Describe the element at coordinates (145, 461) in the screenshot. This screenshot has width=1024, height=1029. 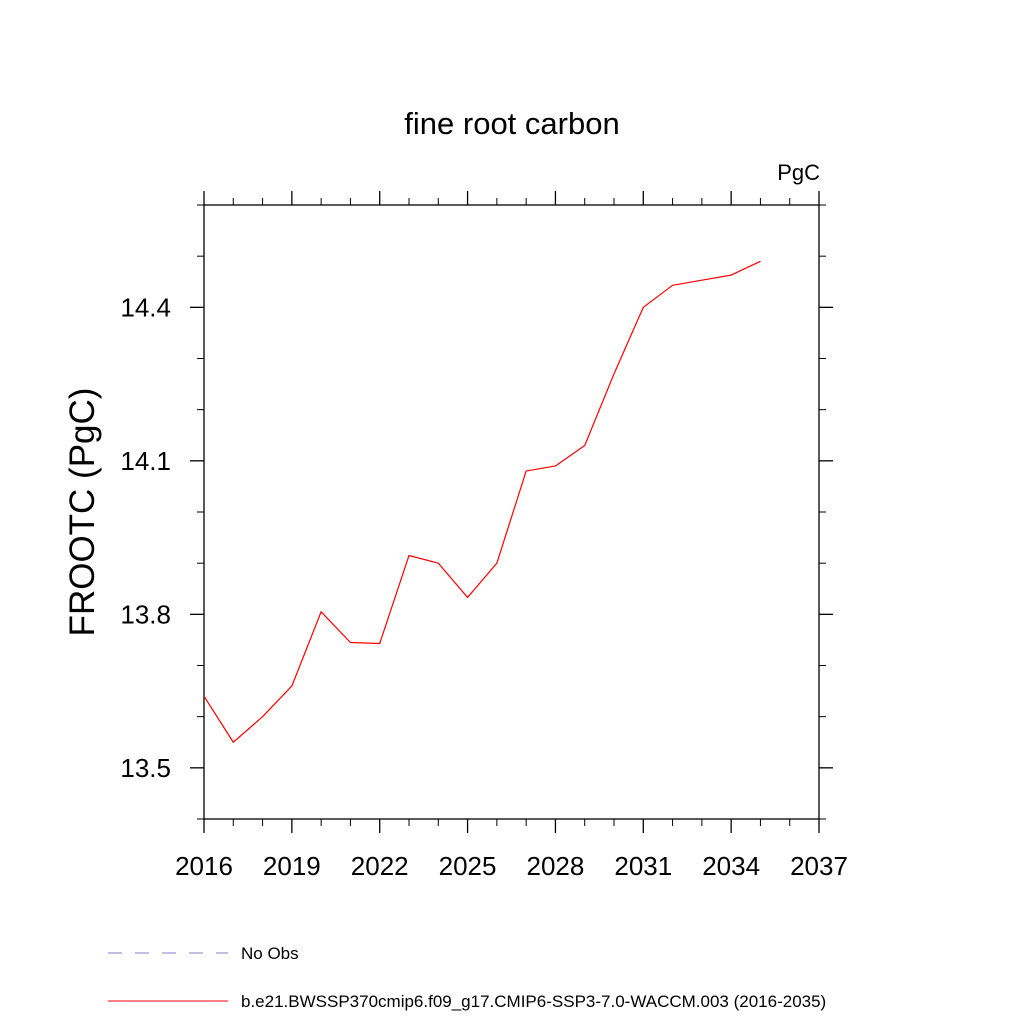
I see `y-tick-label-14.1: 14.1` at that location.